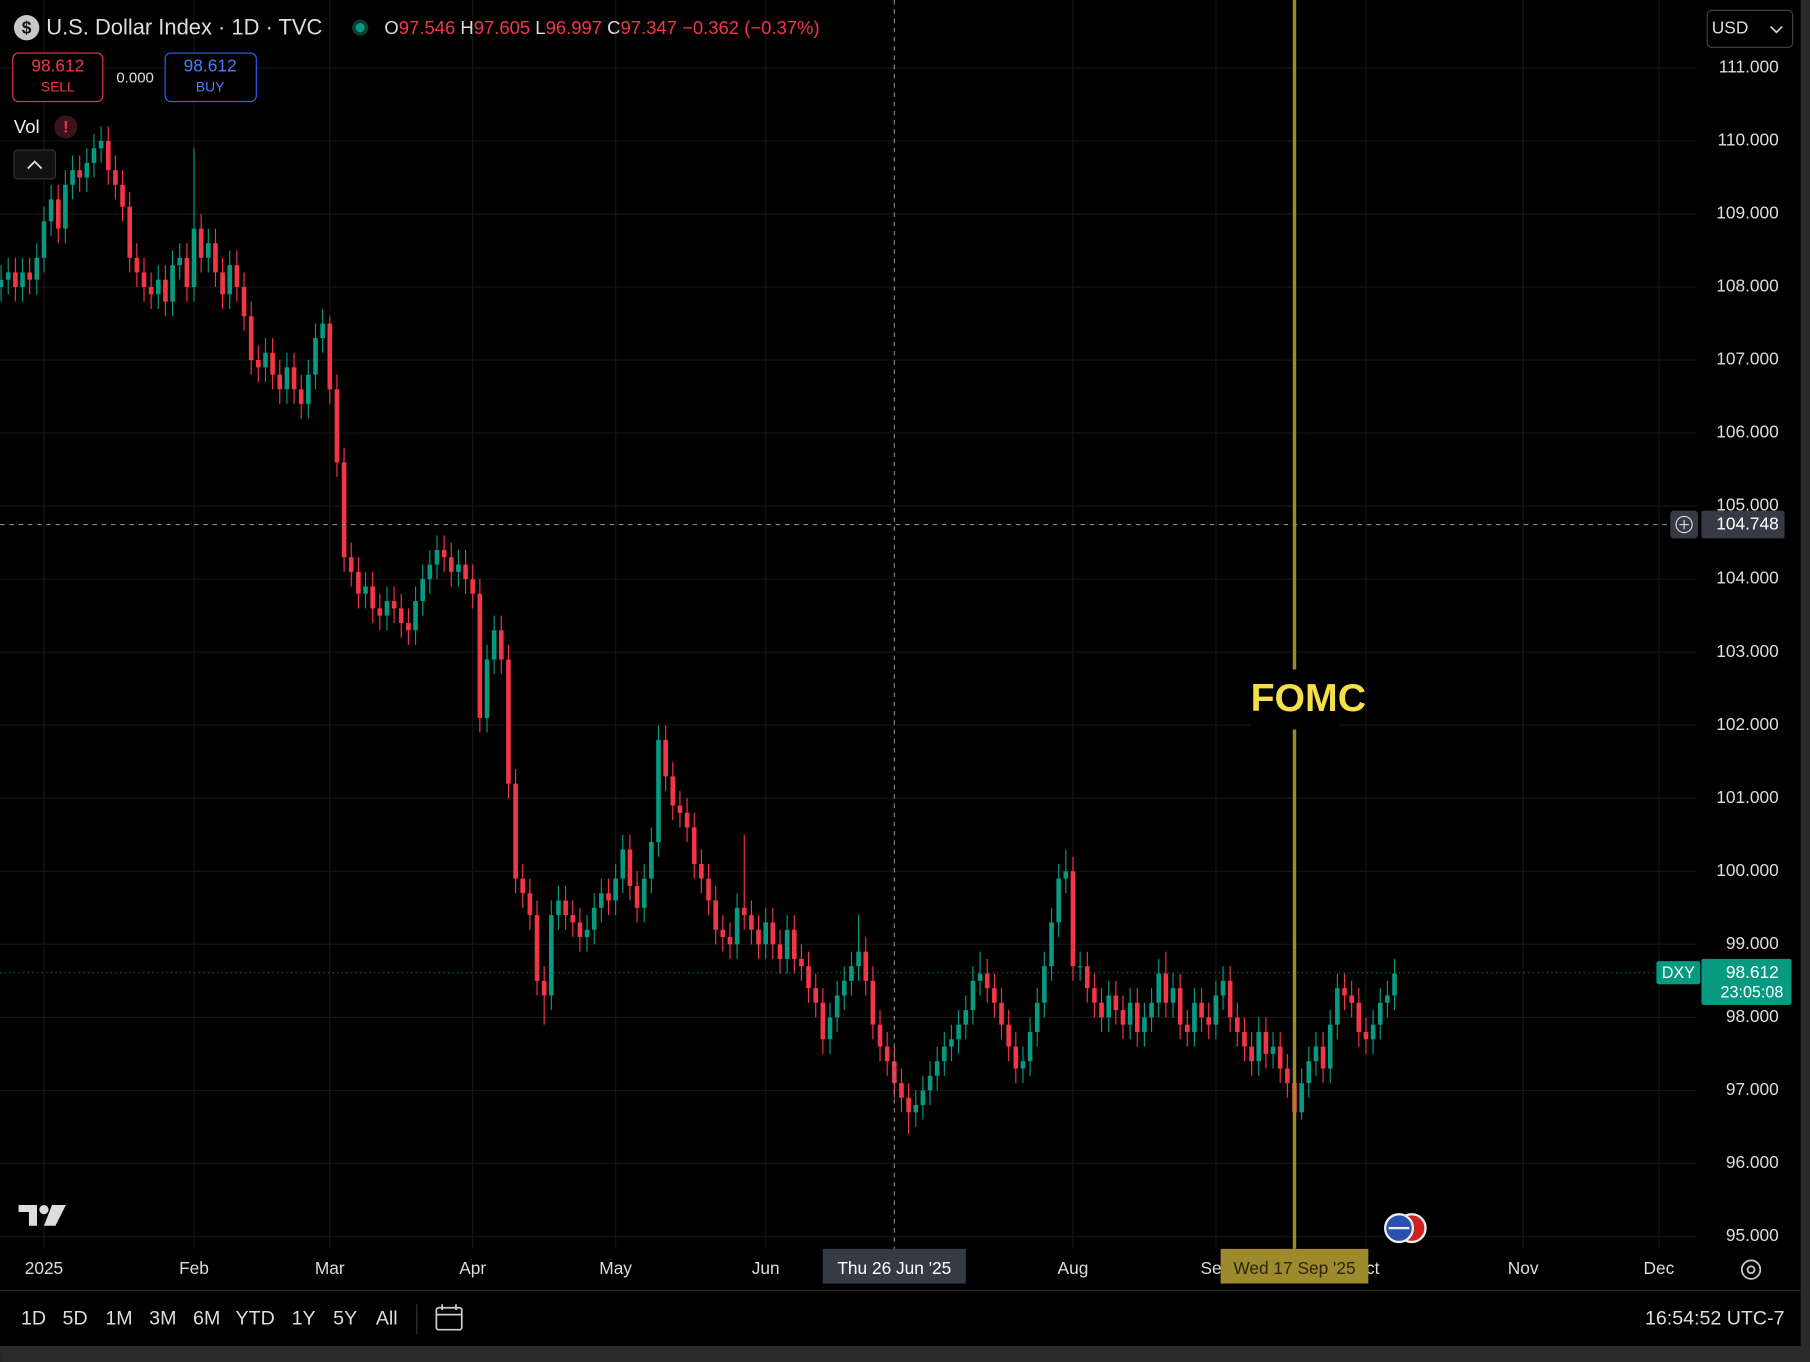  What do you see at coordinates (345, 1318) in the screenshot?
I see `range-button: 5Y` at bounding box center [345, 1318].